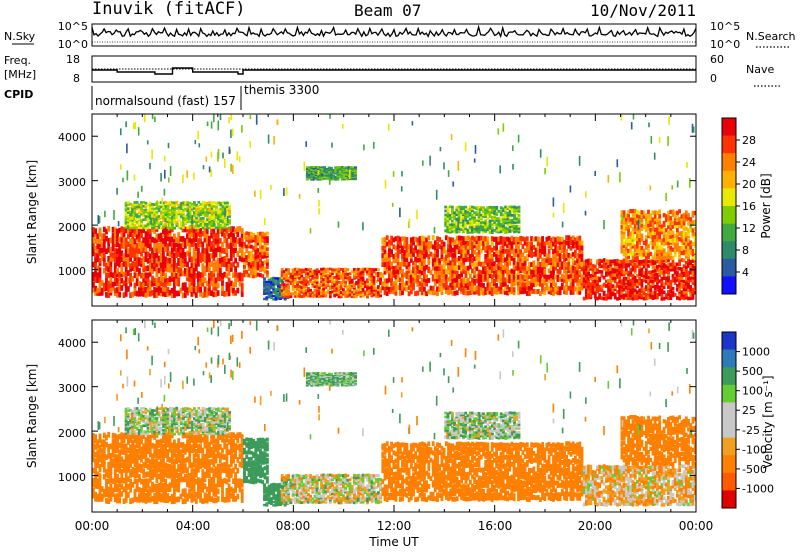 The image size is (800, 558). Describe the element at coordinates (595, 526) in the screenshot. I see `xtick-20: 20:00` at that location.